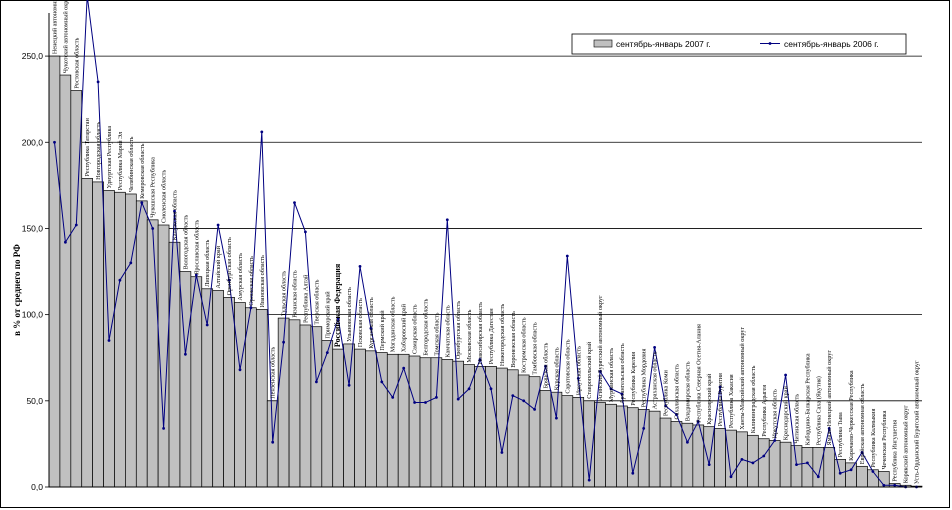 The image size is (952, 510). I want to click on y-tick-label: 100,0, so click(33, 315).